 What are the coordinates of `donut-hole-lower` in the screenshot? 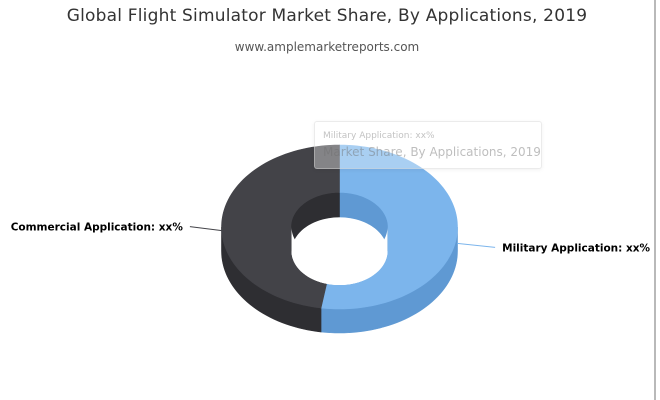 It's located at (339, 268).